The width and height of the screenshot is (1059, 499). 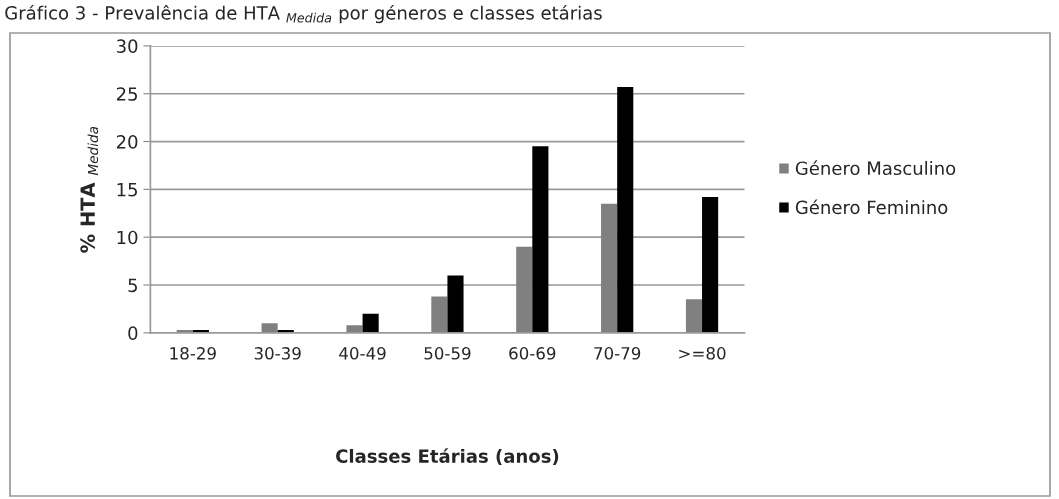 What do you see at coordinates (126, 94) in the screenshot?
I see `y-tick-label: 25` at bounding box center [126, 94].